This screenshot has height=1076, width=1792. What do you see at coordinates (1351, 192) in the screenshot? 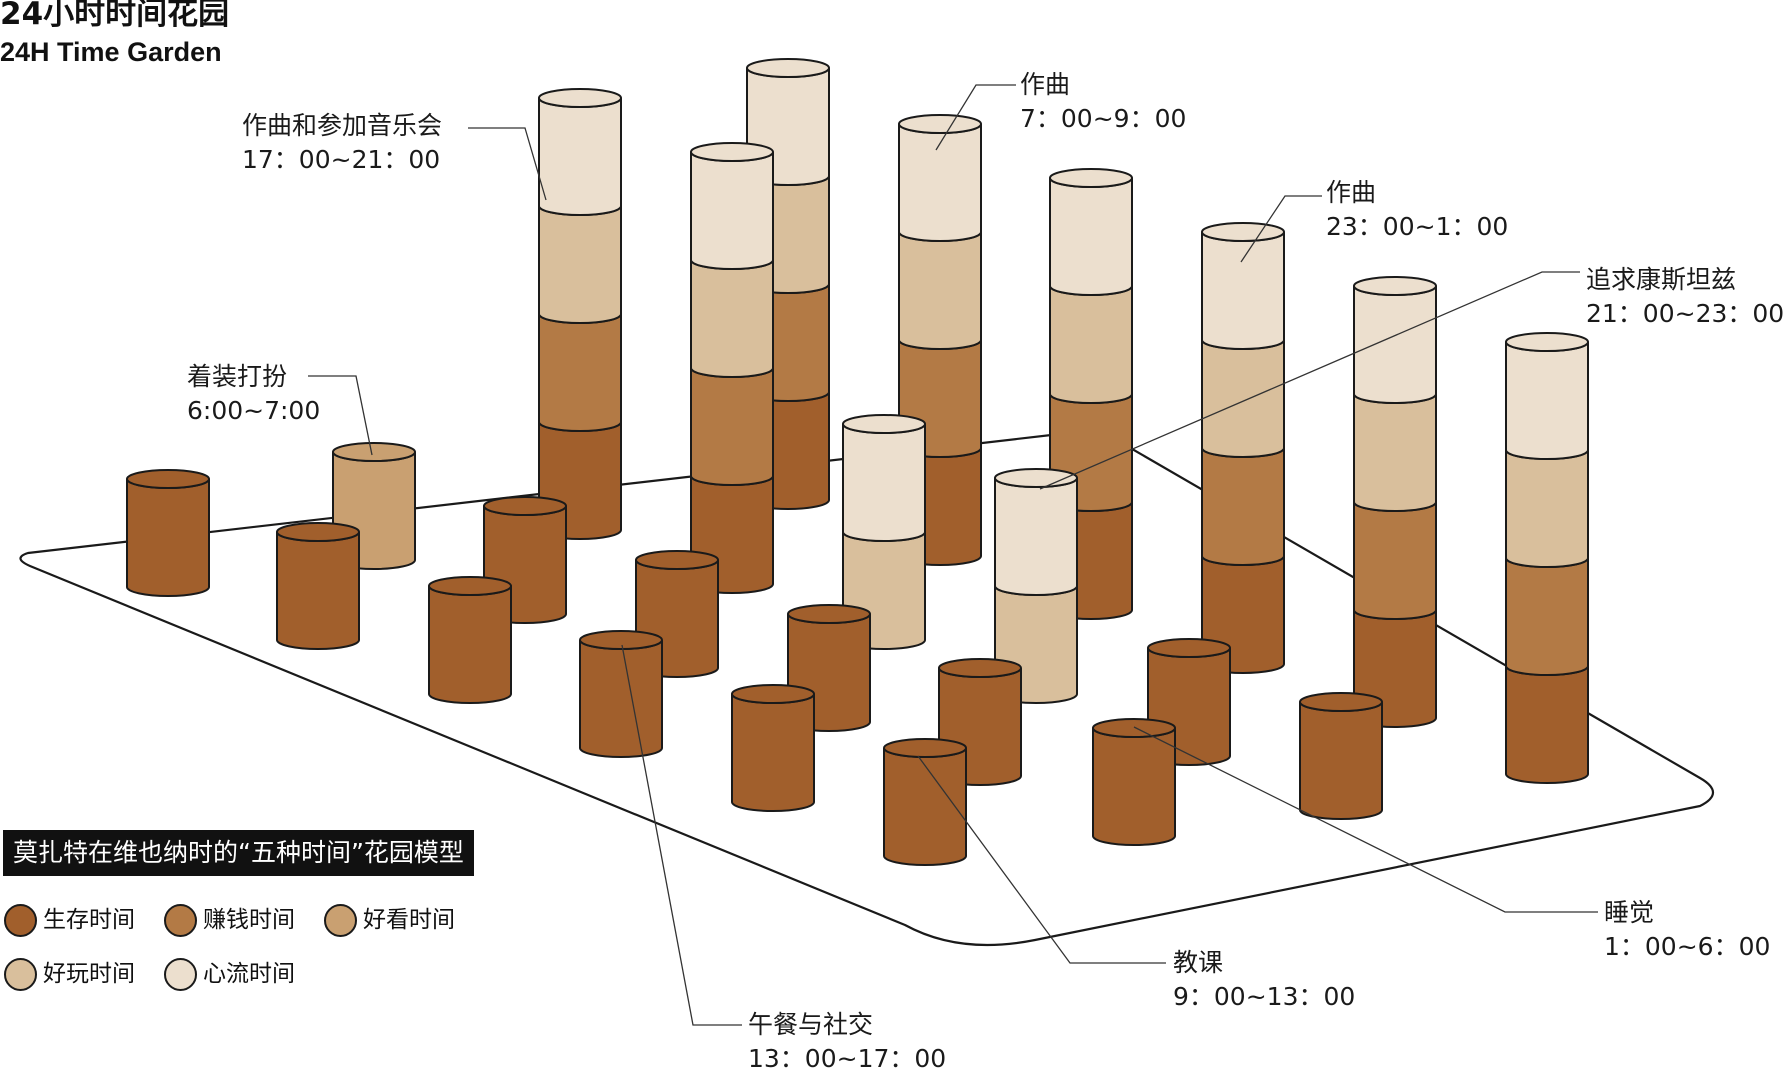
I see `callout-activity: 作曲` at bounding box center [1351, 192].